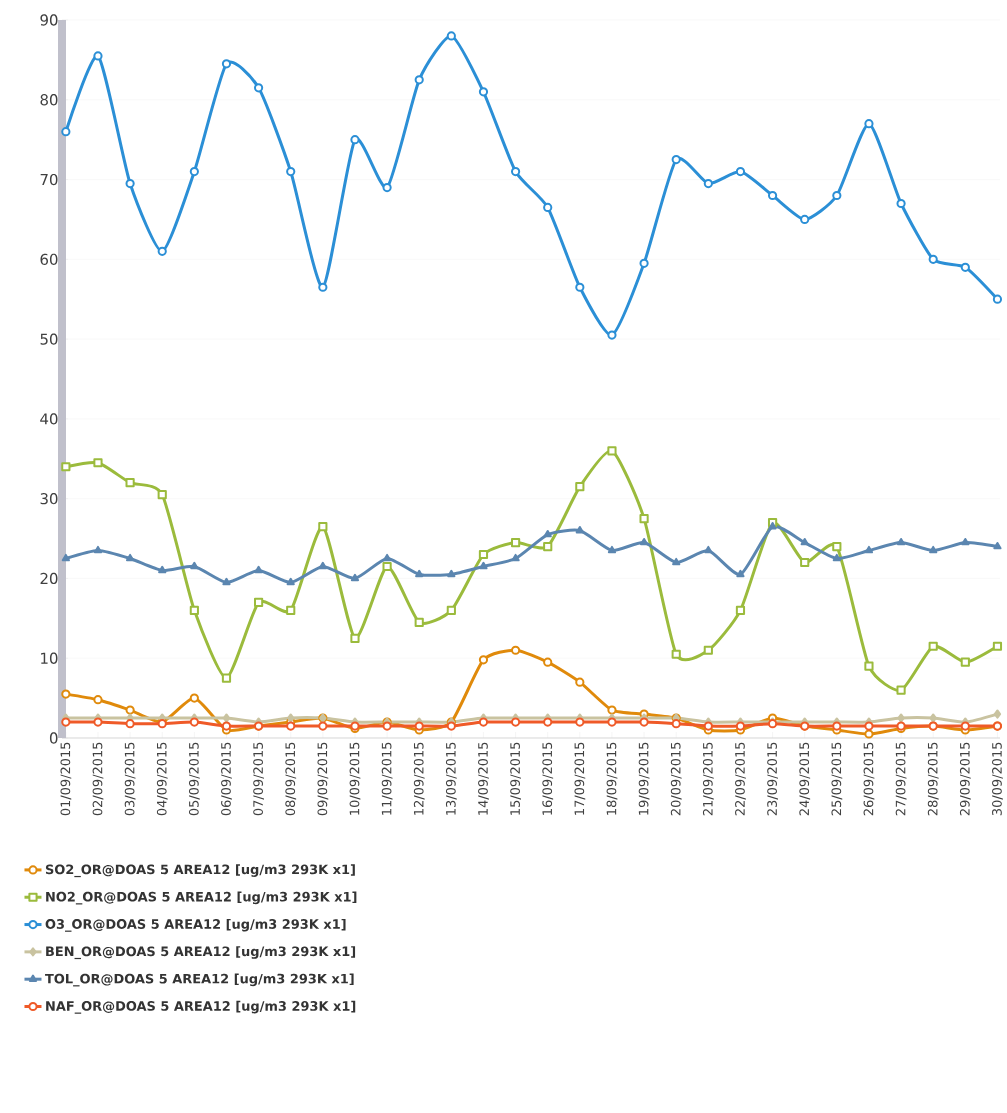 The image size is (1007, 1113). I want to click on x-tick-label: 29/09/2015, so click(965, 779).